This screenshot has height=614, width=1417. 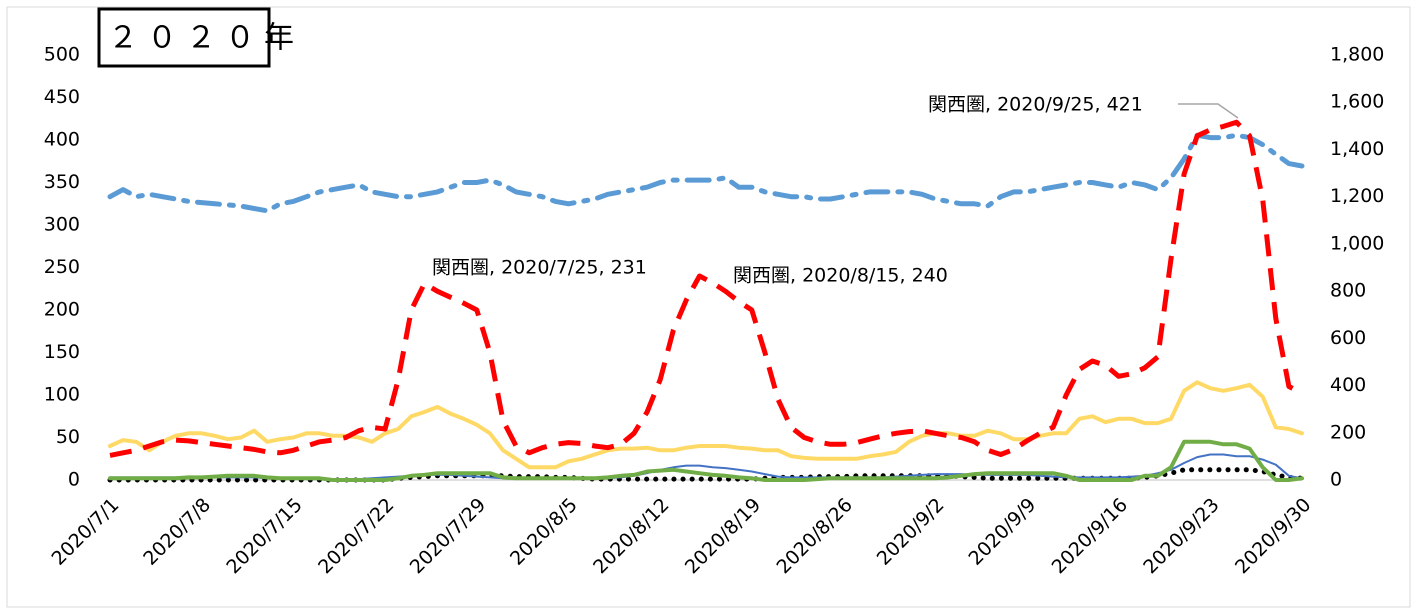 I want to click on y-tick-label: 350, so click(x=62, y=182).